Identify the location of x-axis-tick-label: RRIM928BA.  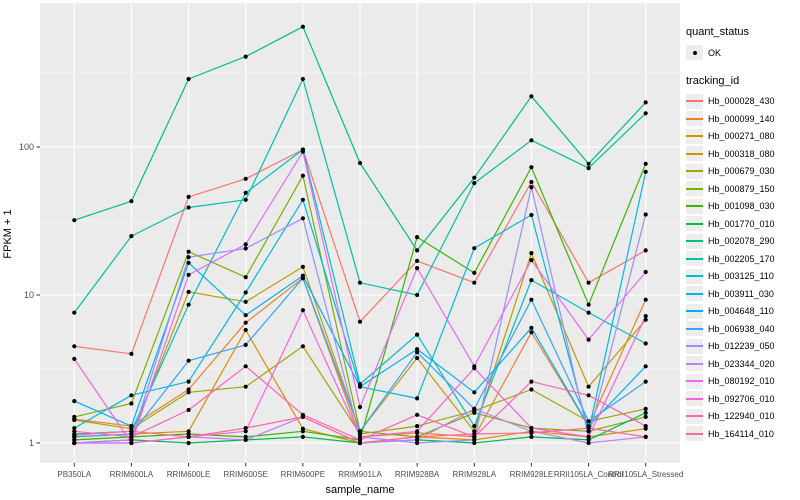
(417, 474).